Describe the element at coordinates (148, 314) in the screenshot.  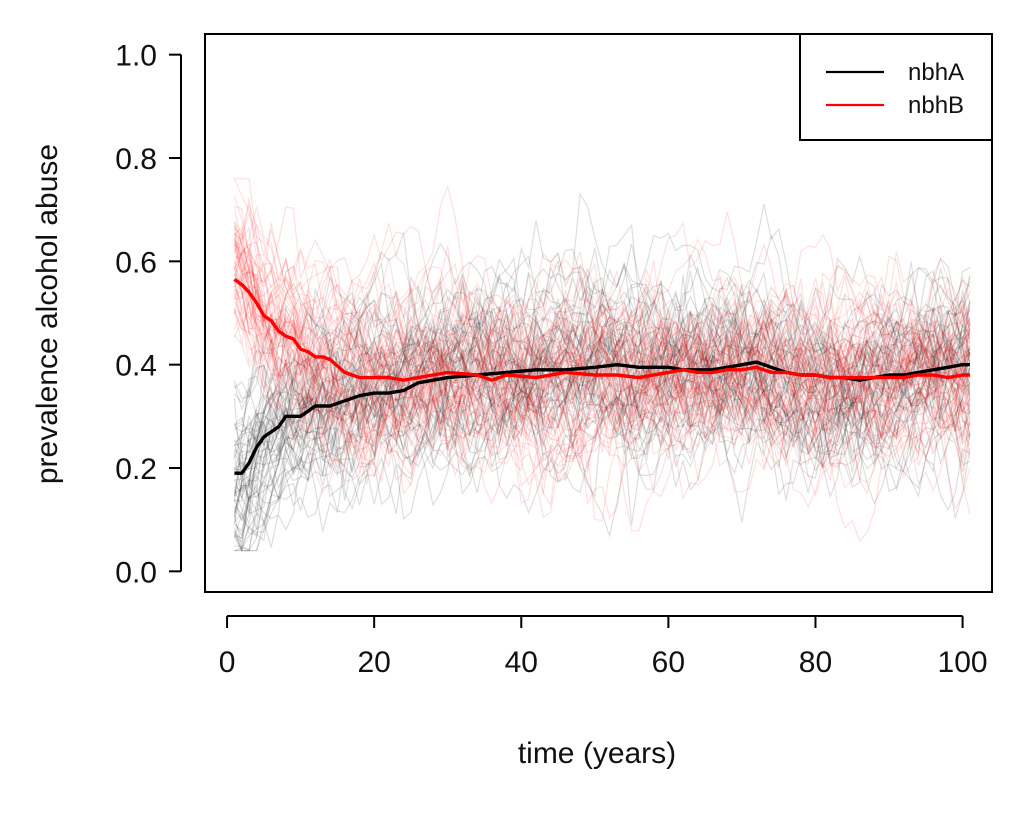
I see `y-axis: 0.0 0.2 0.4 0.6 0.8 1.0` at that location.